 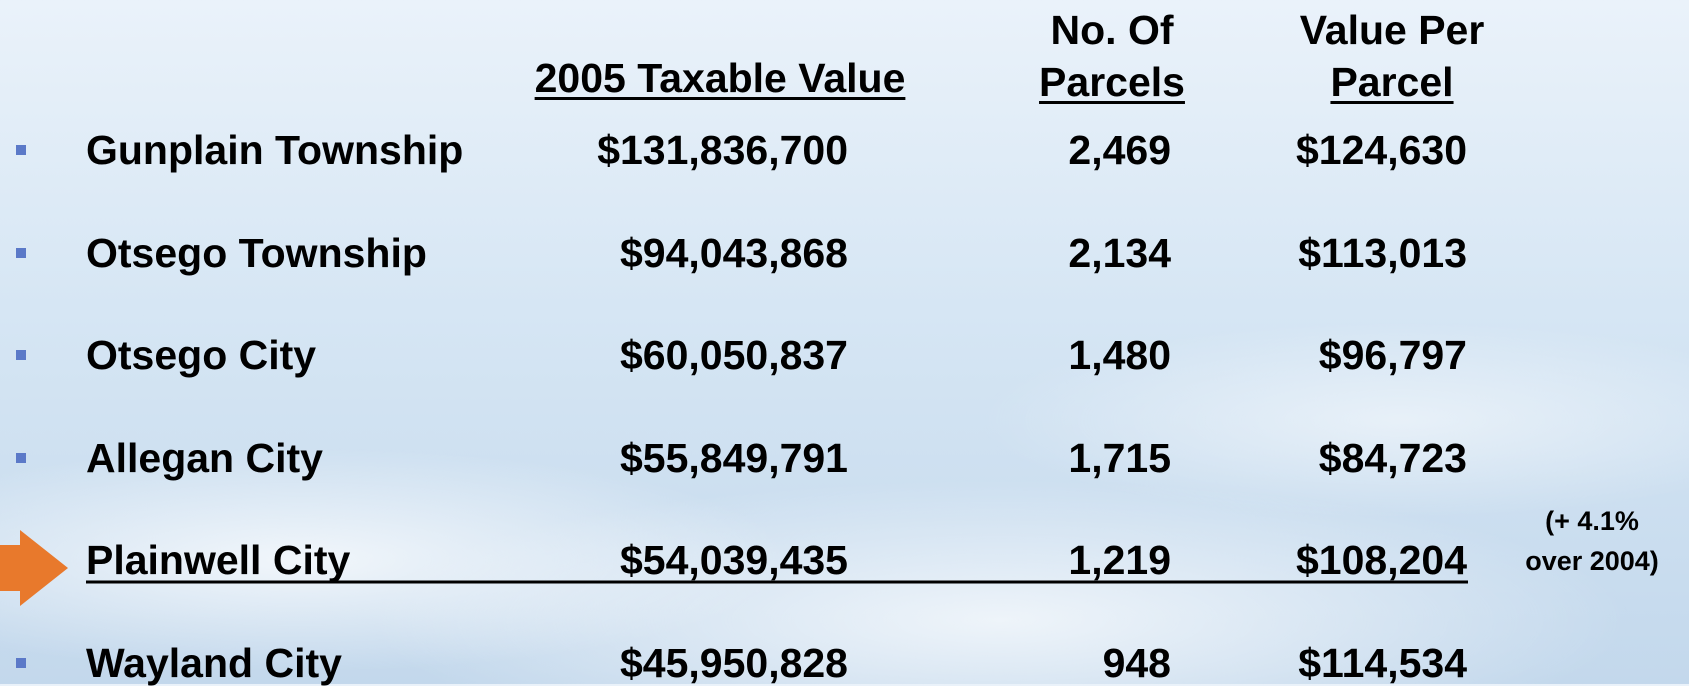 What do you see at coordinates (1112, 82) in the screenshot?
I see `header-cell: Parcels` at bounding box center [1112, 82].